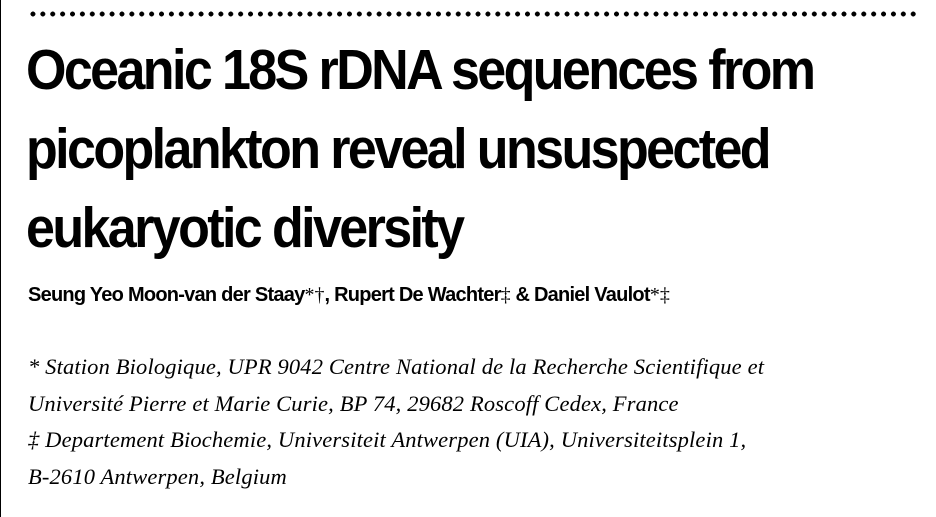  I want to click on title-line: picoplankton reveal unsuspected, so click(399, 150).